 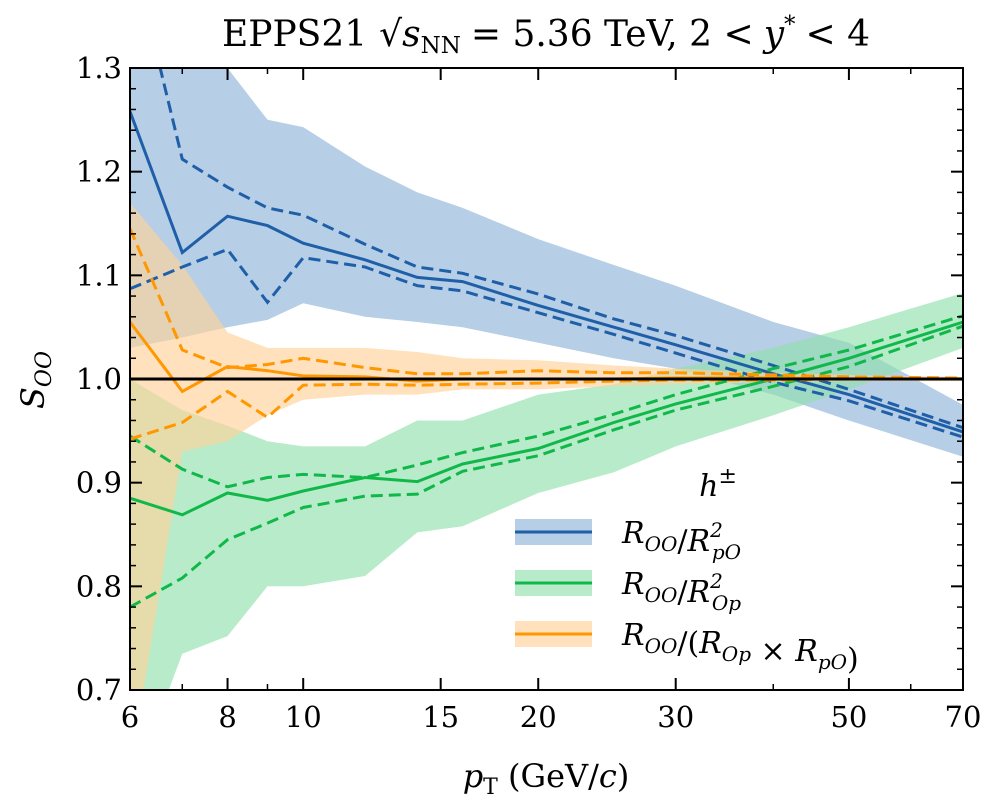 What do you see at coordinates (99, 483) in the screenshot?
I see `y-tick-label: 0.9` at bounding box center [99, 483].